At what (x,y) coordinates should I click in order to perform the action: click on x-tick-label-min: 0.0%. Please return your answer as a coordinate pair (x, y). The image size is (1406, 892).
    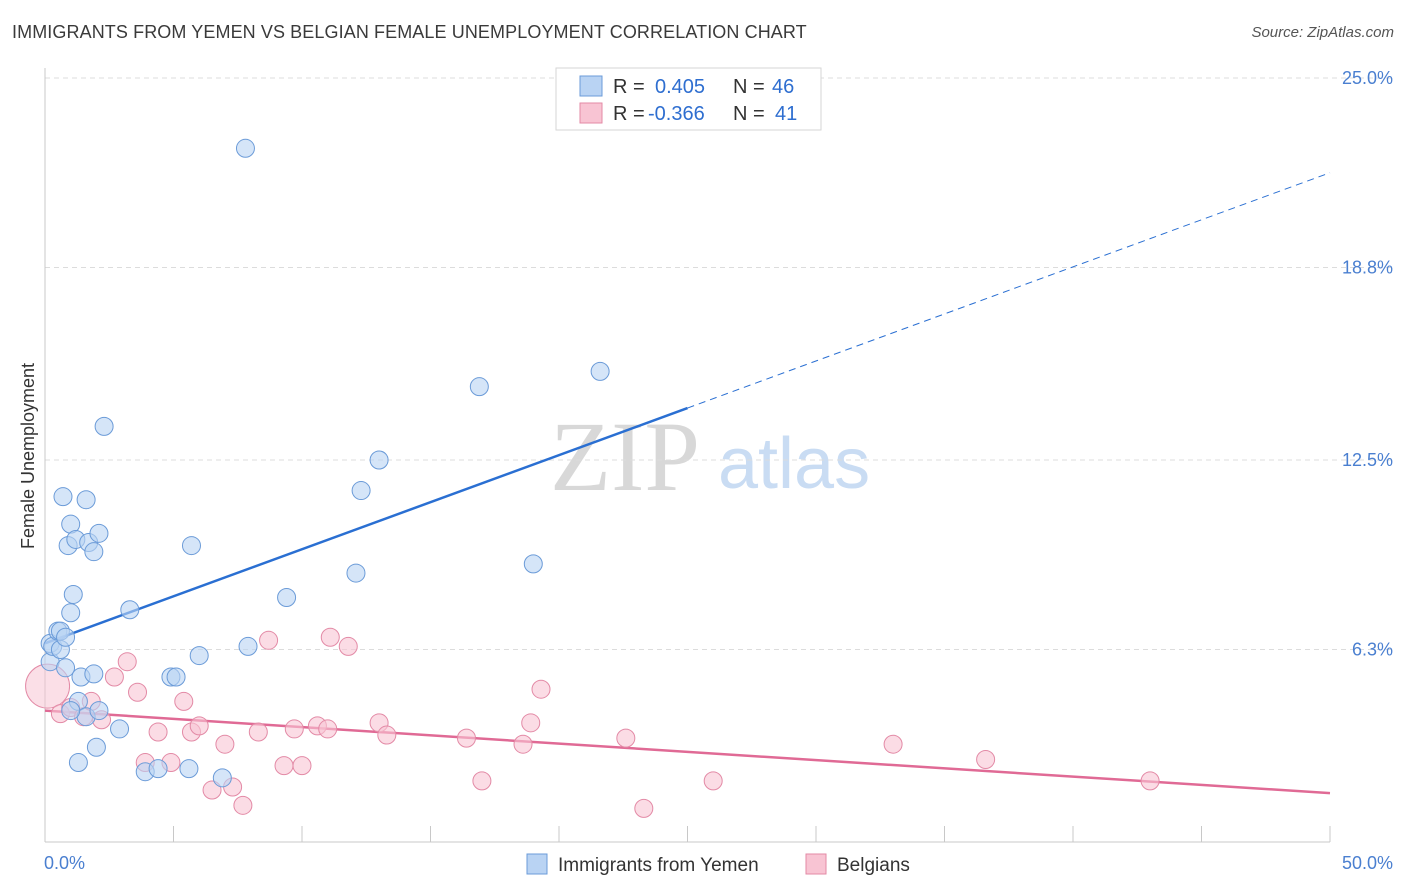
    Looking at the image, I should click on (64, 863).